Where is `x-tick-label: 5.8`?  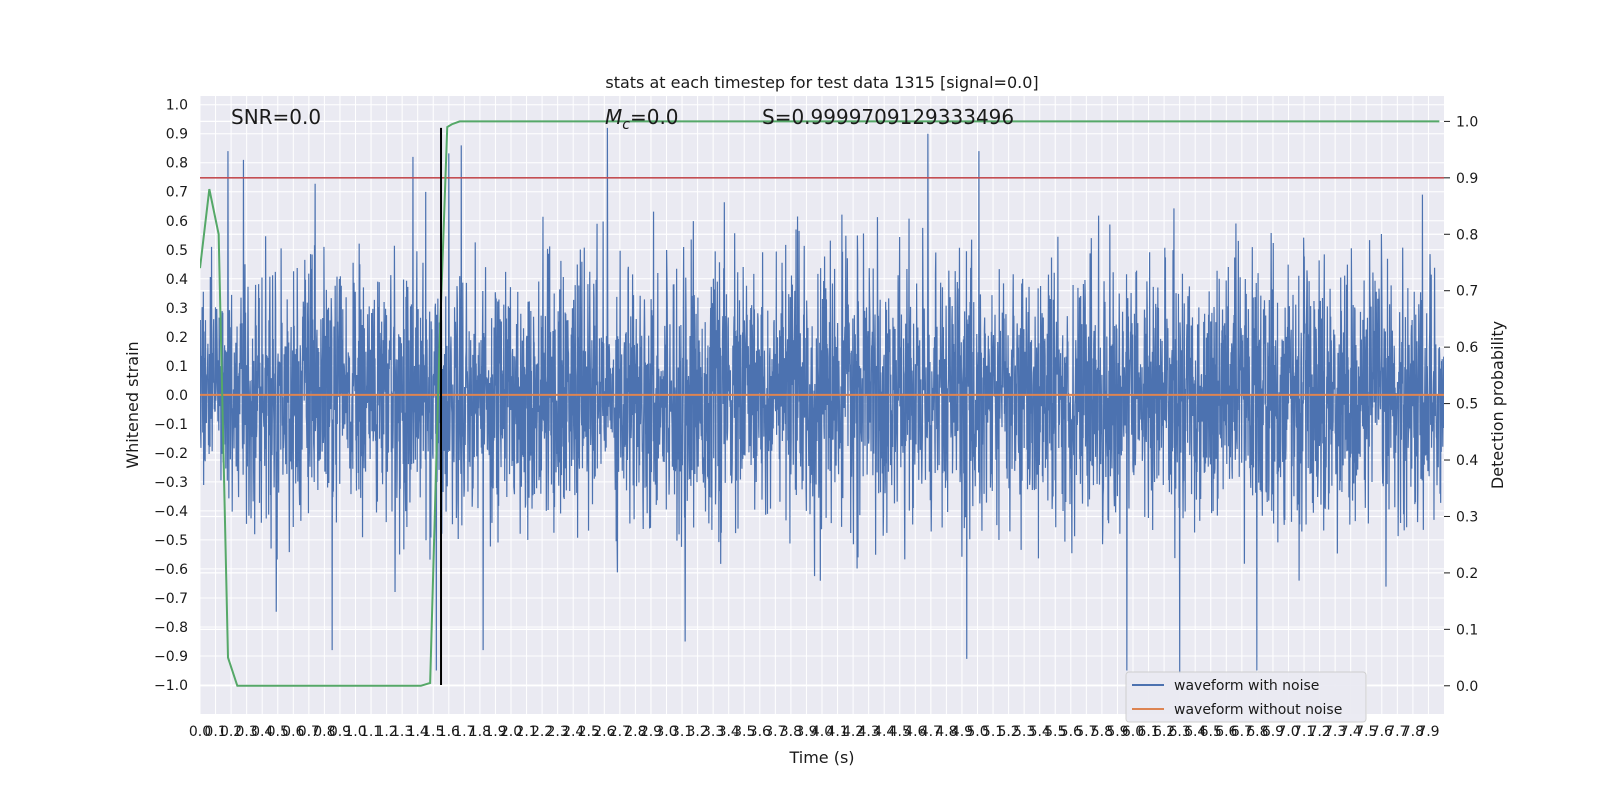 x-tick-label: 5.8 is located at coordinates (1102, 732).